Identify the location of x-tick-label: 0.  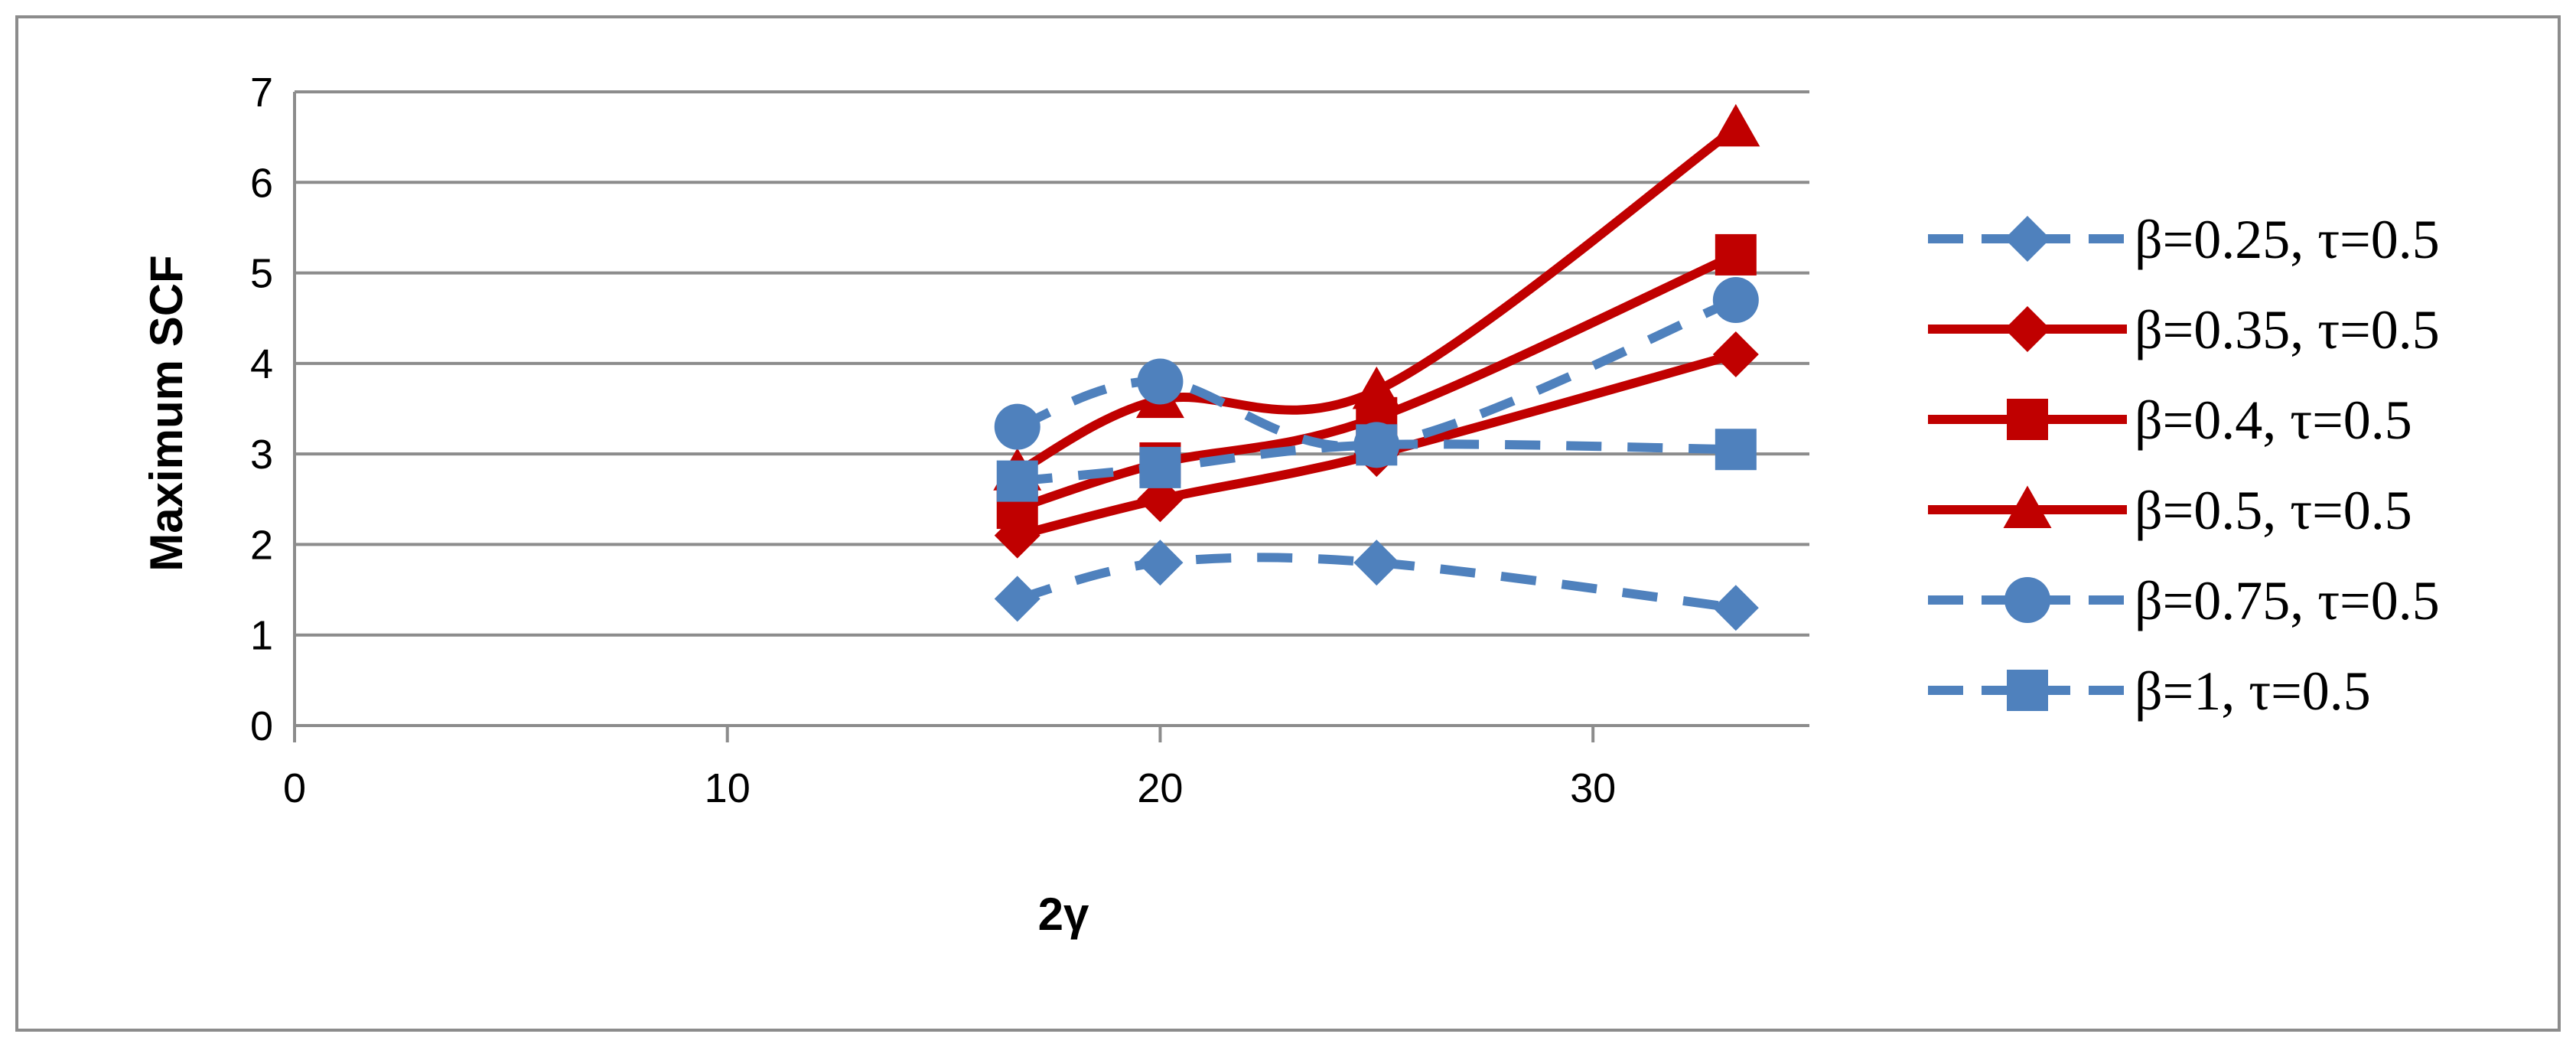
(295, 788).